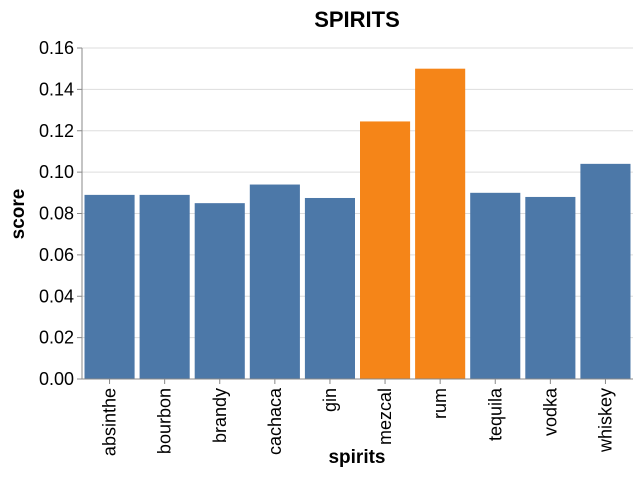  I want to click on x-tick-label-gin: gin, so click(330, 400).